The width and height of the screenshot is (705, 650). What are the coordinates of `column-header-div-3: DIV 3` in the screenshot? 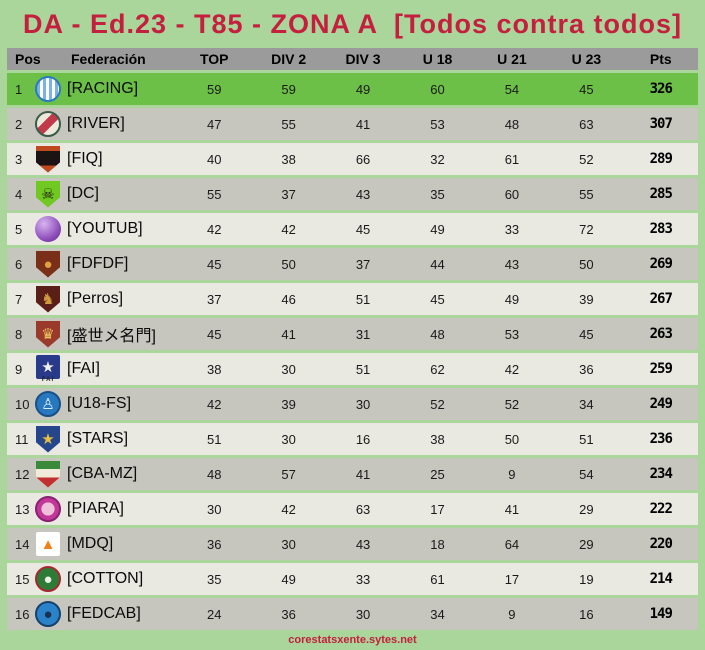 It's located at (363, 59).